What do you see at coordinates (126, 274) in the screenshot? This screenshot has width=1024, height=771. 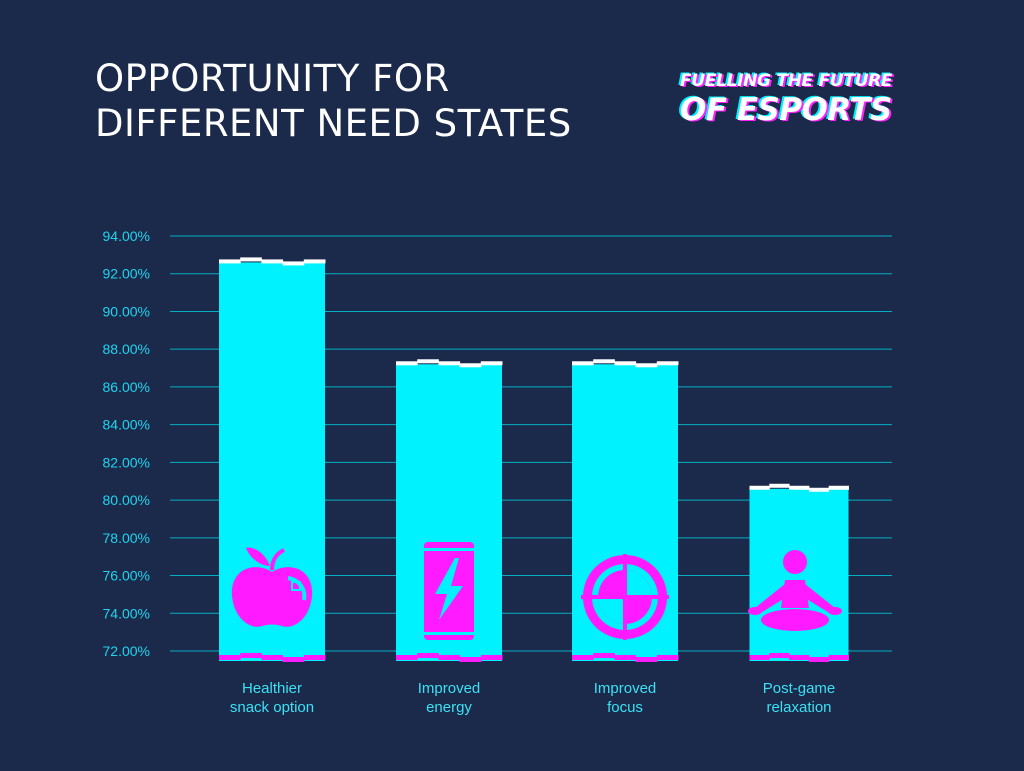 I see `y-tick-label: 92.00%` at bounding box center [126, 274].